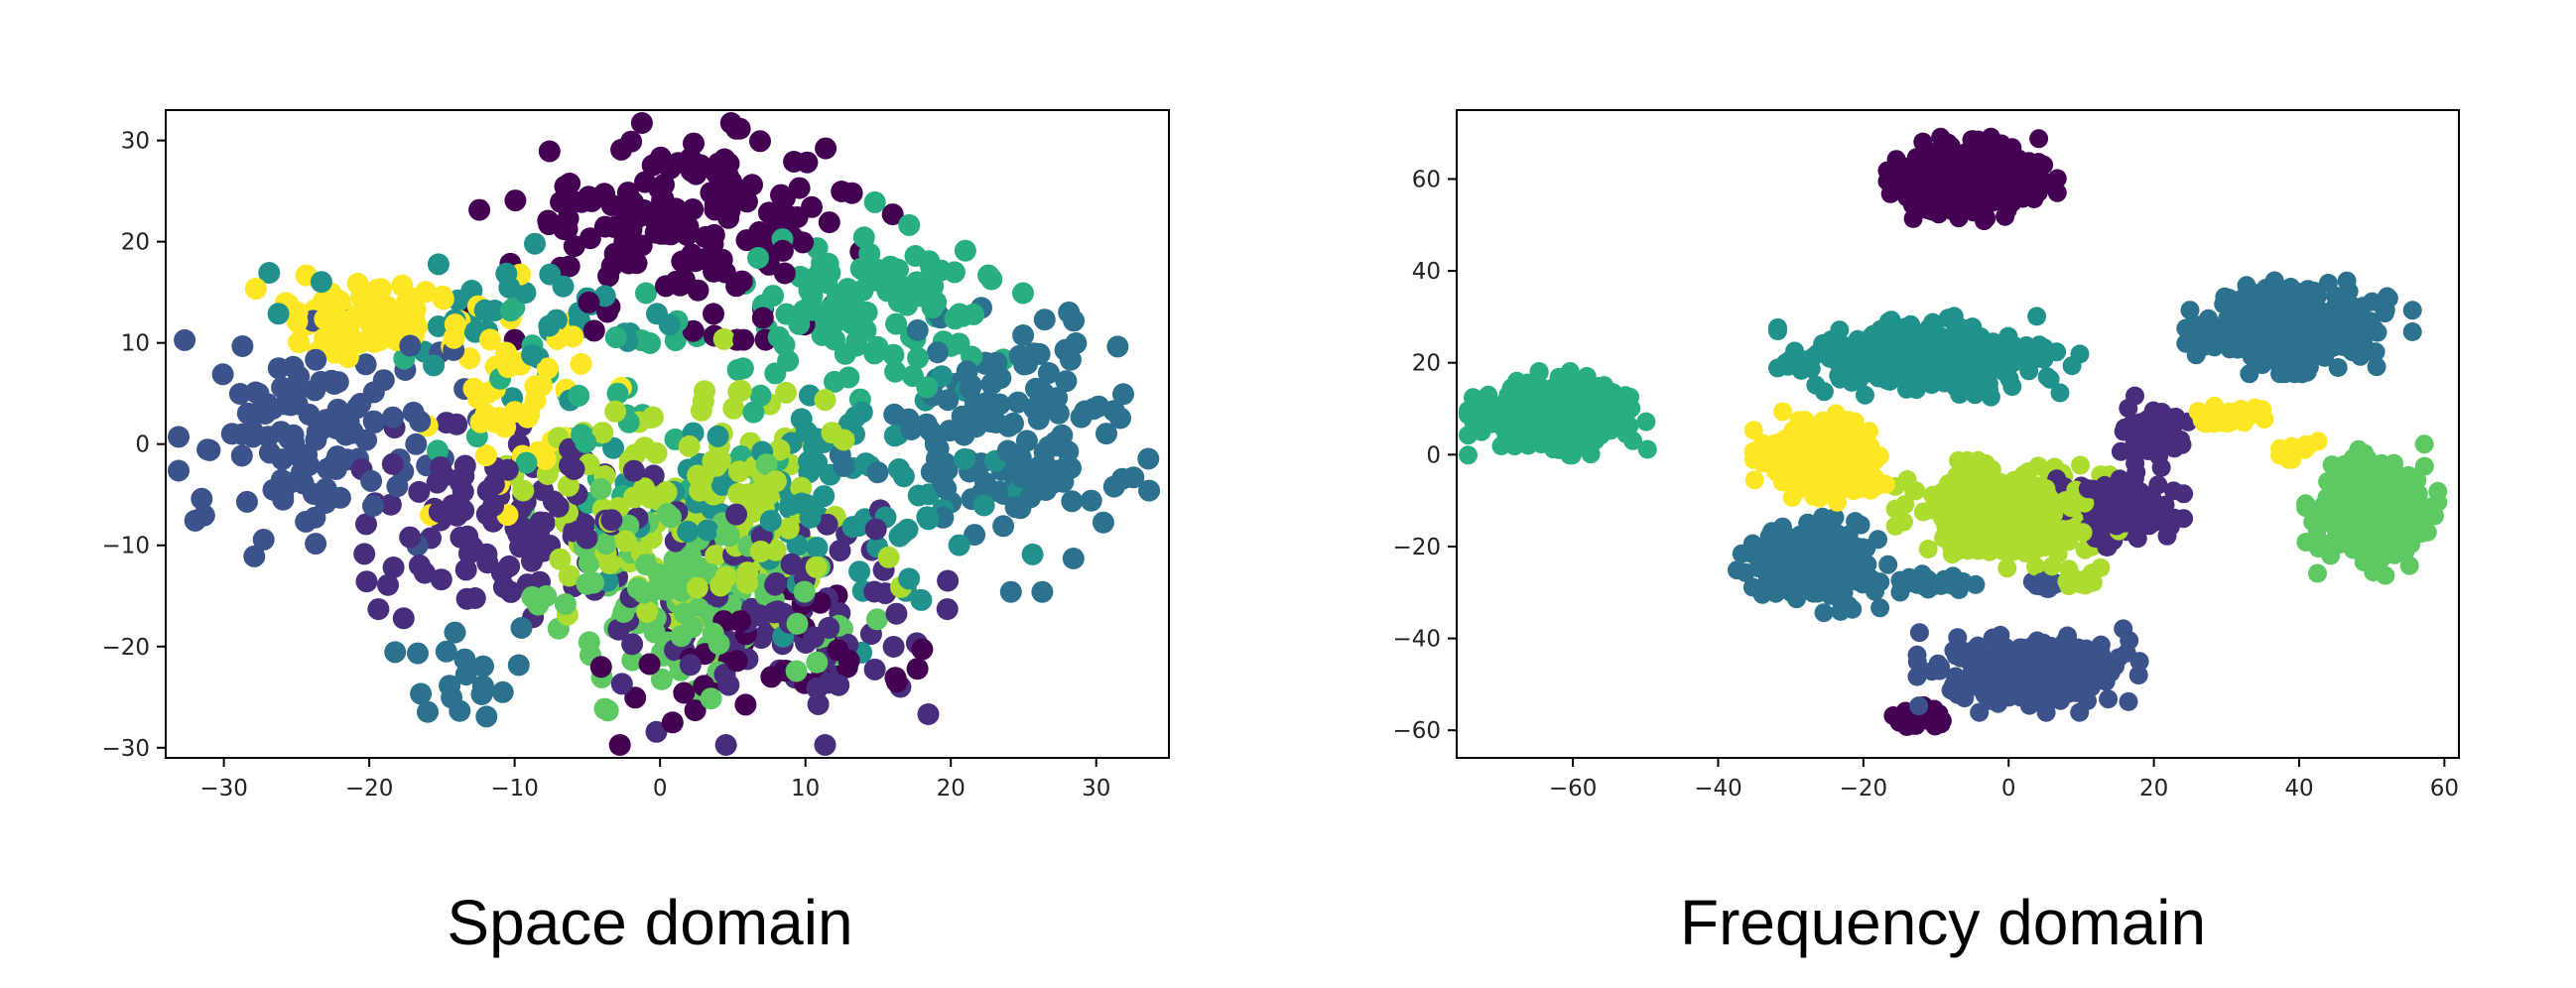 The height and width of the screenshot is (988, 2576). What do you see at coordinates (126, 749) in the screenshot?
I see `y-tick-label: −30` at bounding box center [126, 749].